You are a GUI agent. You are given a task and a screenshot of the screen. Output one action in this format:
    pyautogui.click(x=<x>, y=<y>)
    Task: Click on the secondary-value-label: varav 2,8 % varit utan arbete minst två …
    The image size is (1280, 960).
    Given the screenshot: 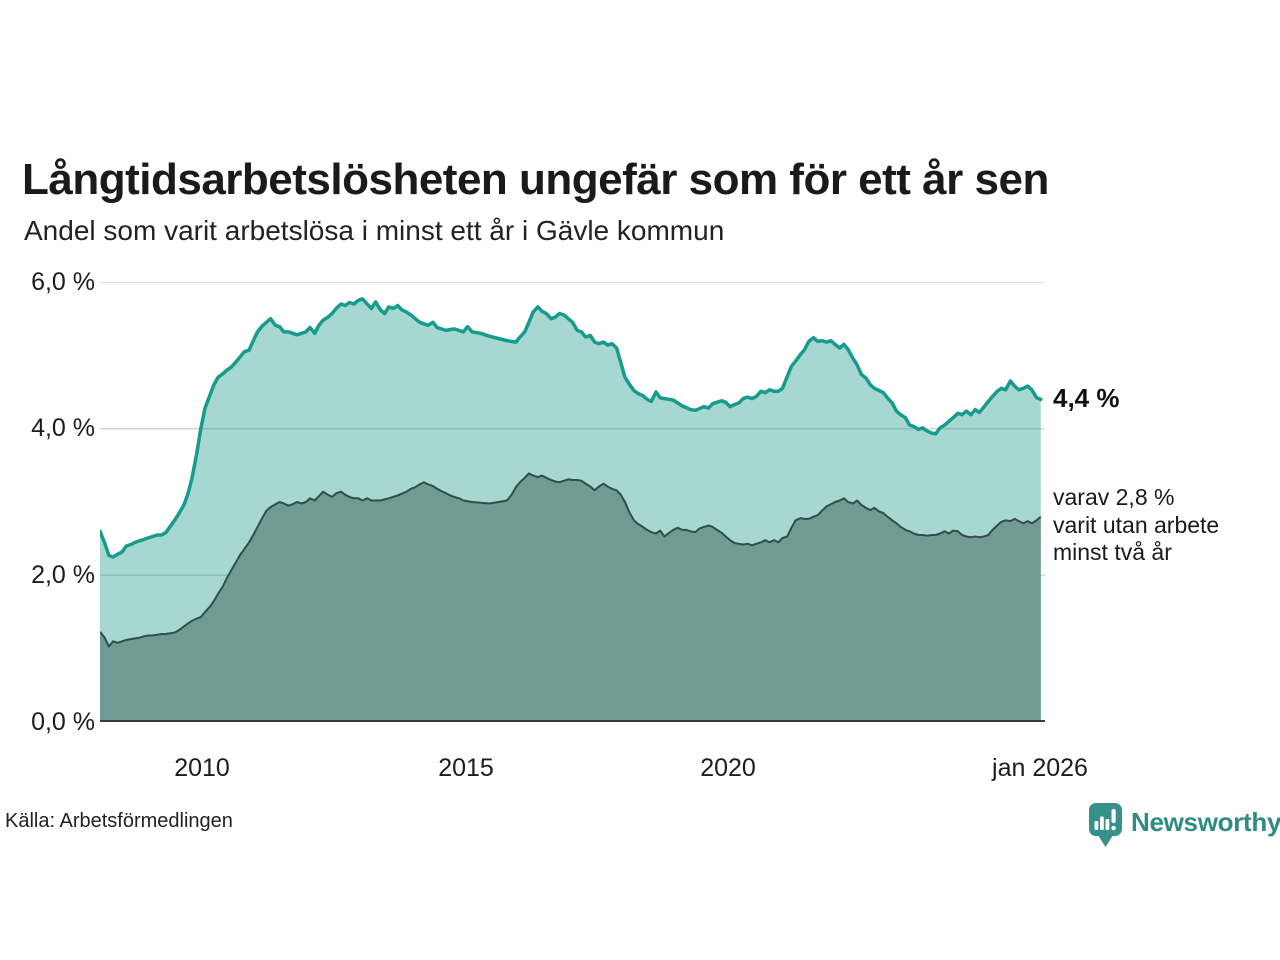 What is the action you would take?
    pyautogui.click(x=1136, y=525)
    